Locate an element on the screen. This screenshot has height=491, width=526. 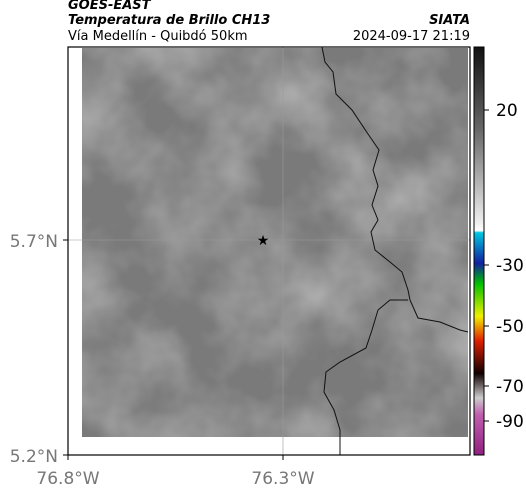
timestamp: 2024-09-17 21:19 is located at coordinates (411, 36).